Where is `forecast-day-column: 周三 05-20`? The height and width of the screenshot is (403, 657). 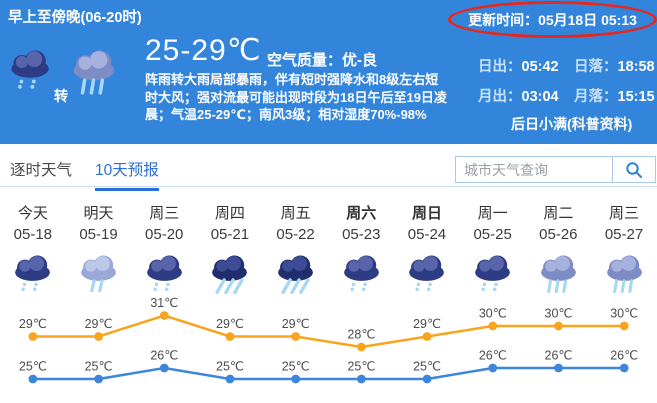 forecast-day-column: 周三 05-20 is located at coordinates (164, 249).